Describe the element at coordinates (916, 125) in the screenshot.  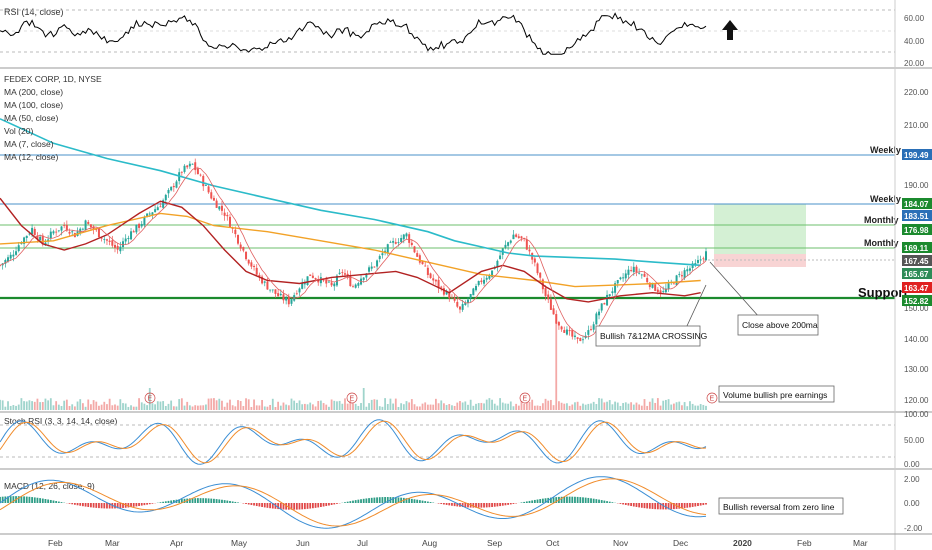
I see `price-tick-210: 210.00` at that location.